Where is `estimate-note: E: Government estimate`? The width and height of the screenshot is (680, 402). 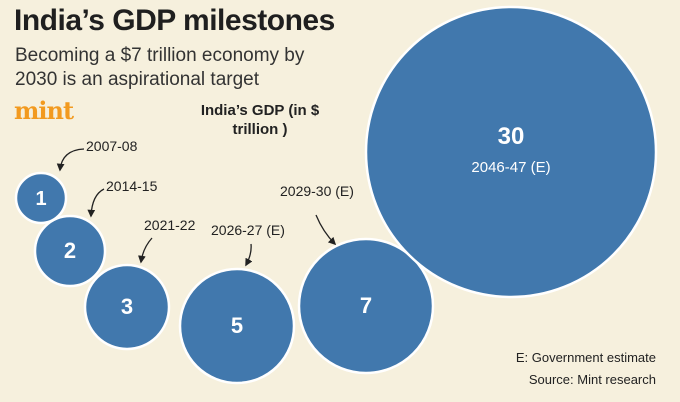
estimate-note: E: Government estimate is located at coordinates (585, 357).